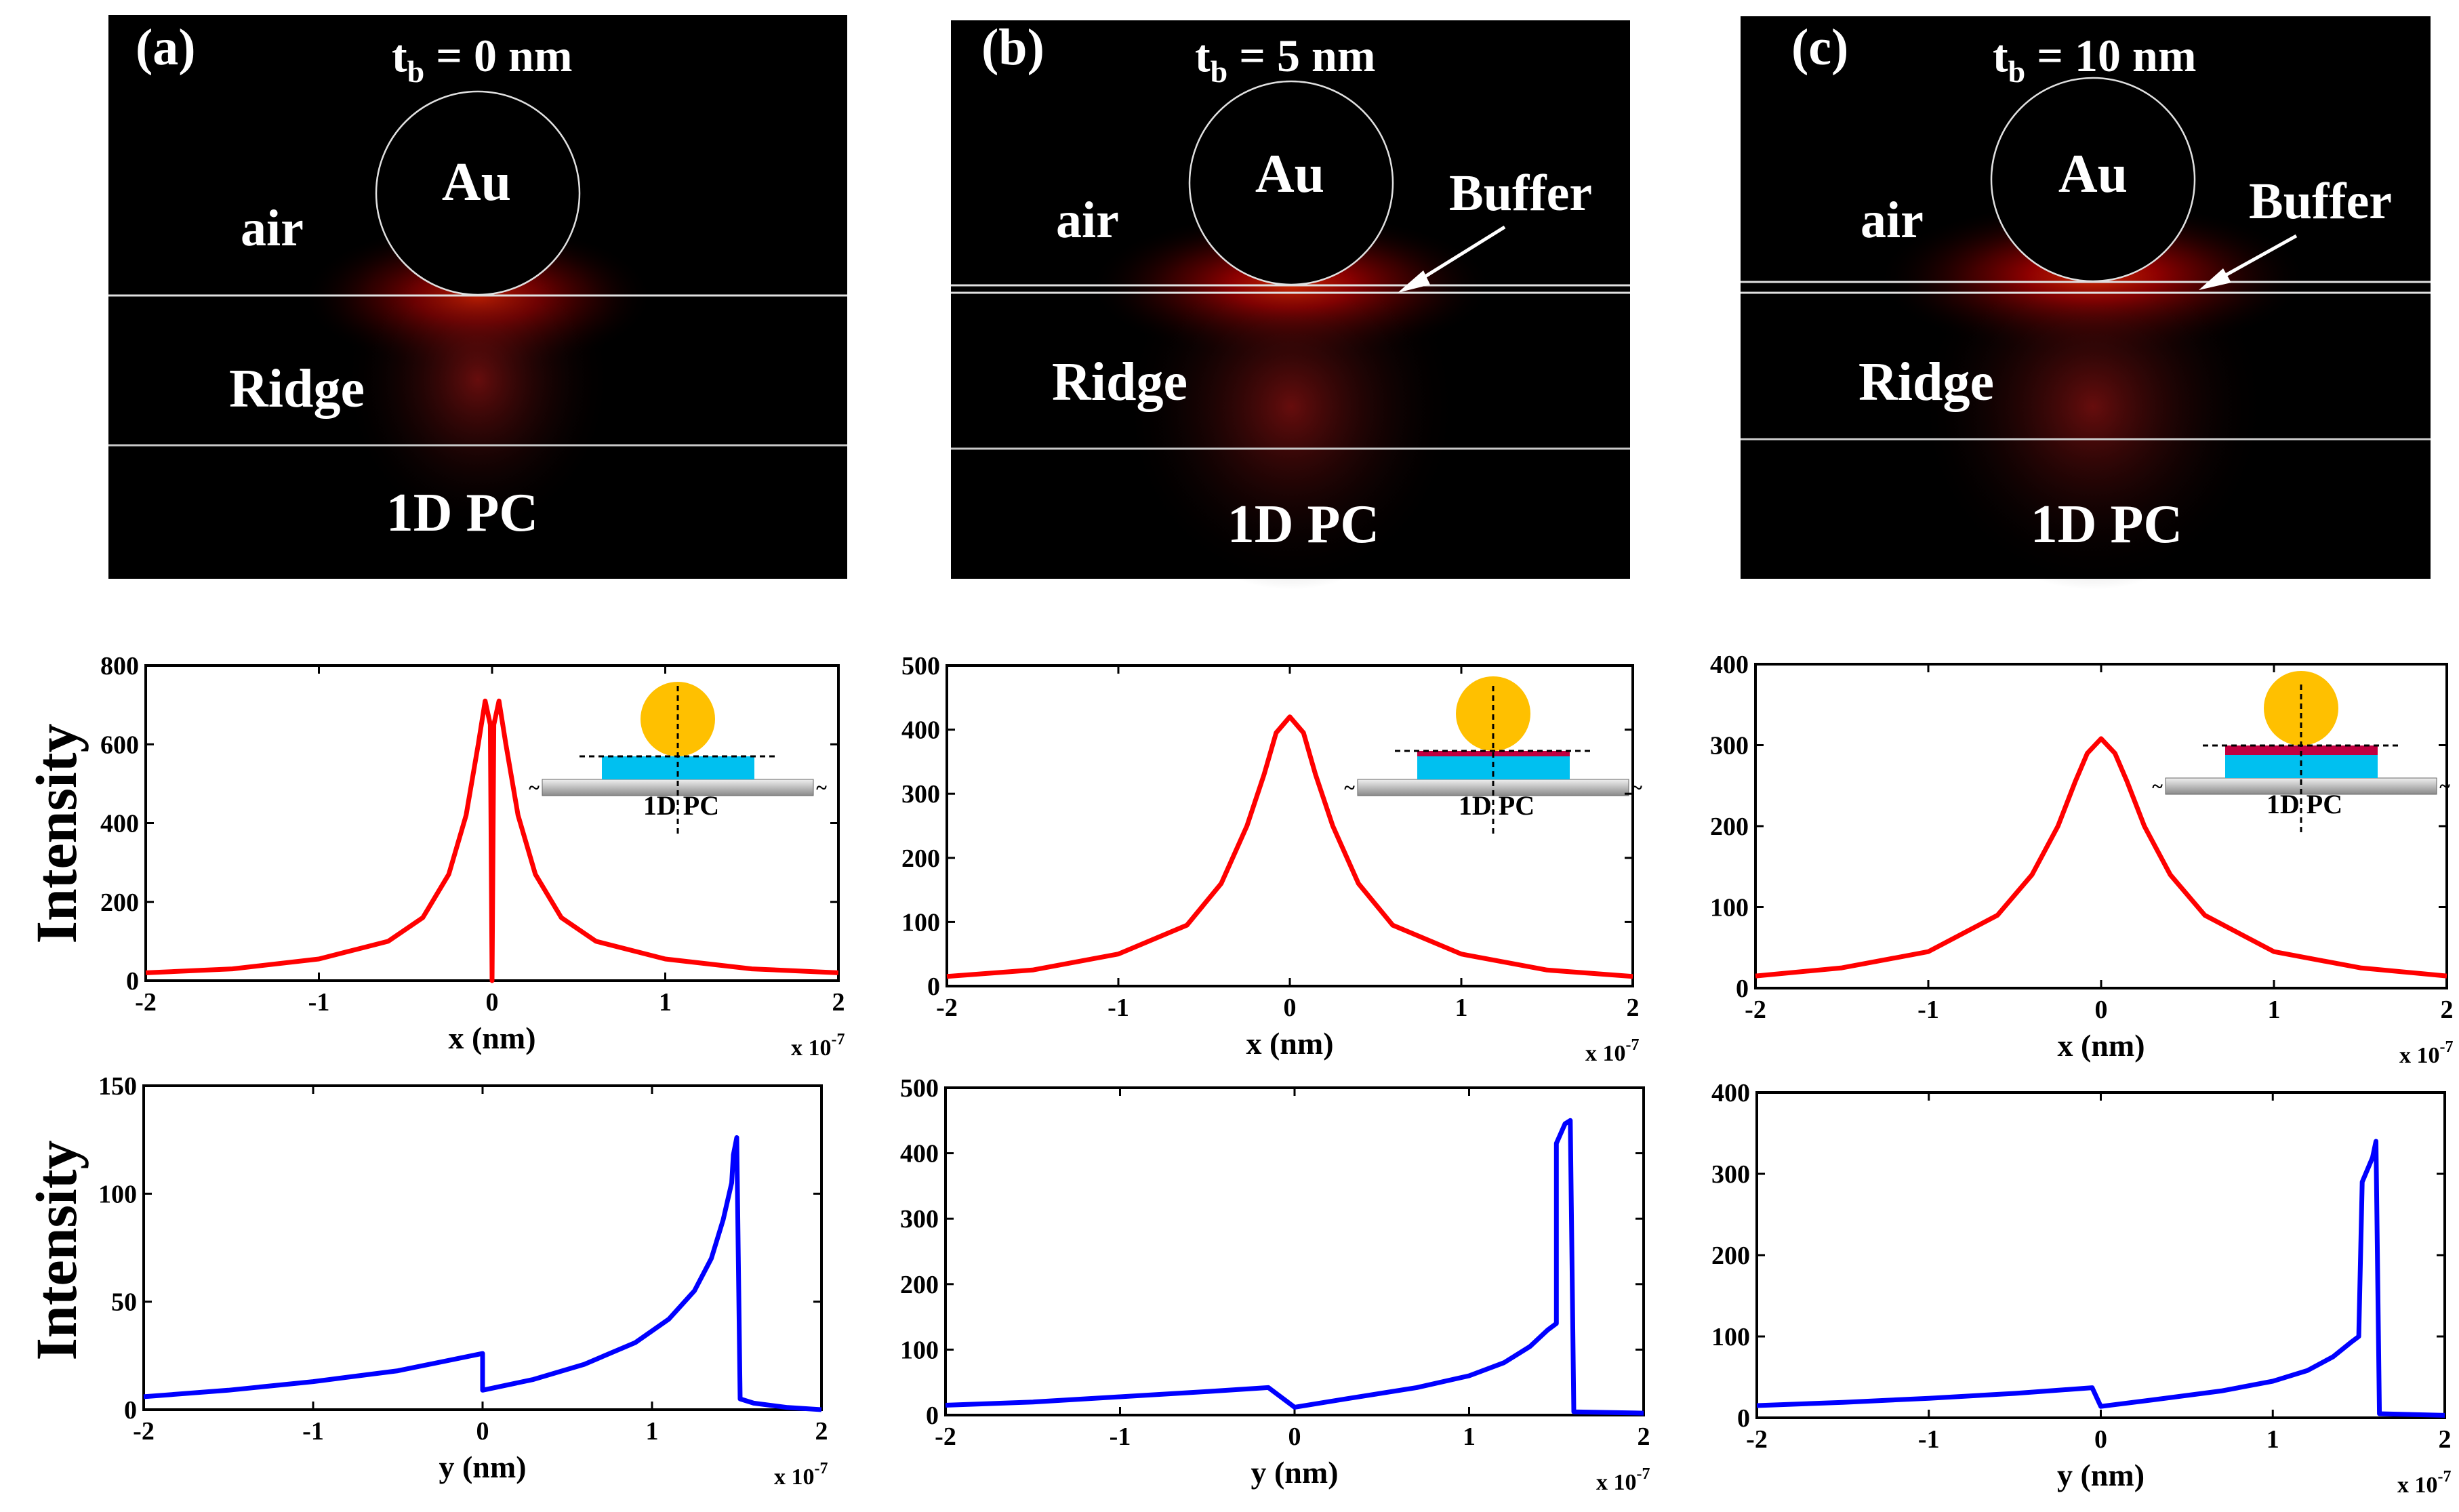 This screenshot has height=1512, width=2459. I want to click on field-panel-c: (c) tb = 10 nm Au air Buffer Ridge 1D PC, so click(2086, 303).